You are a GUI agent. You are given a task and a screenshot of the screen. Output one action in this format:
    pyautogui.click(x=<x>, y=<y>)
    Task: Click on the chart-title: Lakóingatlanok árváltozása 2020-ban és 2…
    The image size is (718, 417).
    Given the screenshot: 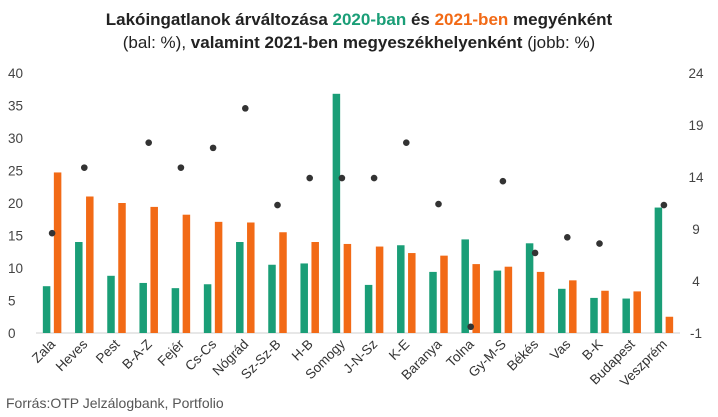 What is the action you would take?
    pyautogui.click(x=359, y=31)
    